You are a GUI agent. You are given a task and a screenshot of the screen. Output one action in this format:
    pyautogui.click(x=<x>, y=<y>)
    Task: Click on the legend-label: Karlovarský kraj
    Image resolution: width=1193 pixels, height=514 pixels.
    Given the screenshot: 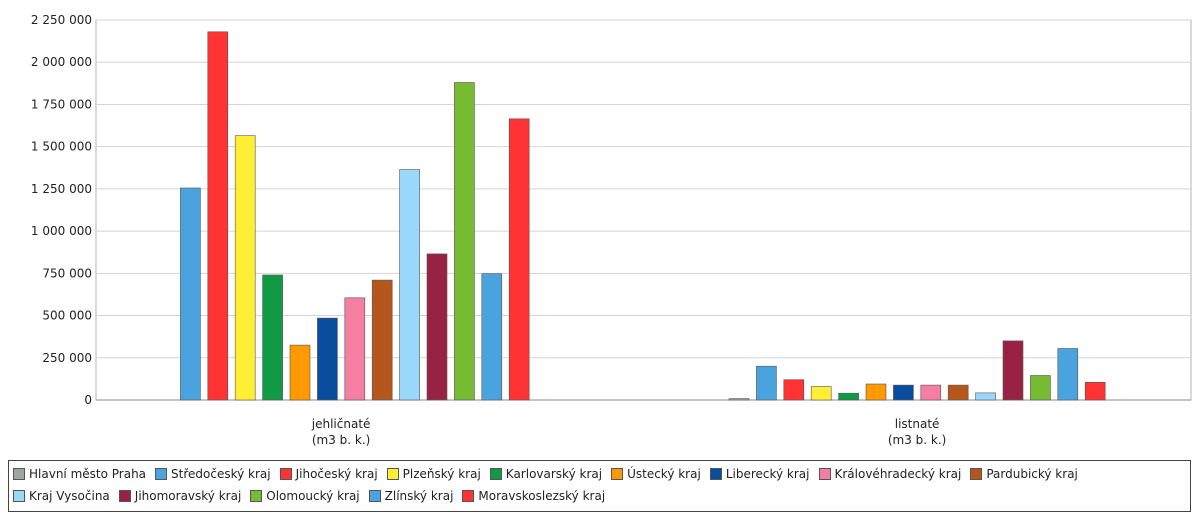 What is the action you would take?
    pyautogui.click(x=554, y=474)
    